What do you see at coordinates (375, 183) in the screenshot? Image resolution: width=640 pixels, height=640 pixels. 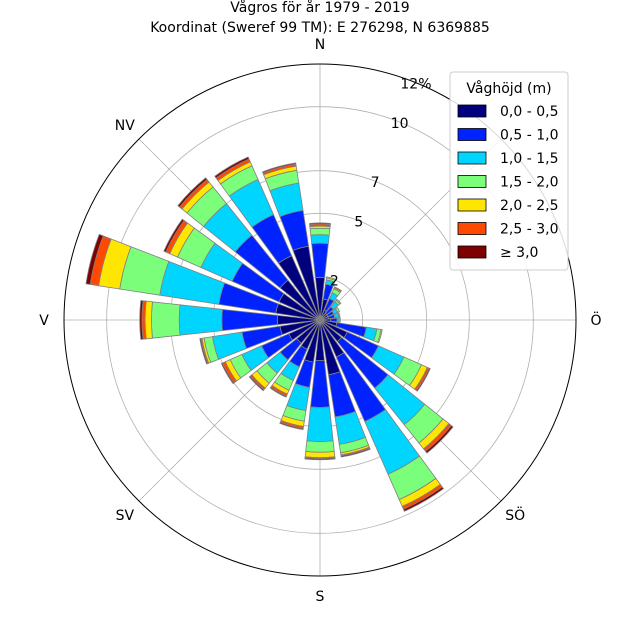 I see `radial-tick-label-2: 7` at bounding box center [375, 183].